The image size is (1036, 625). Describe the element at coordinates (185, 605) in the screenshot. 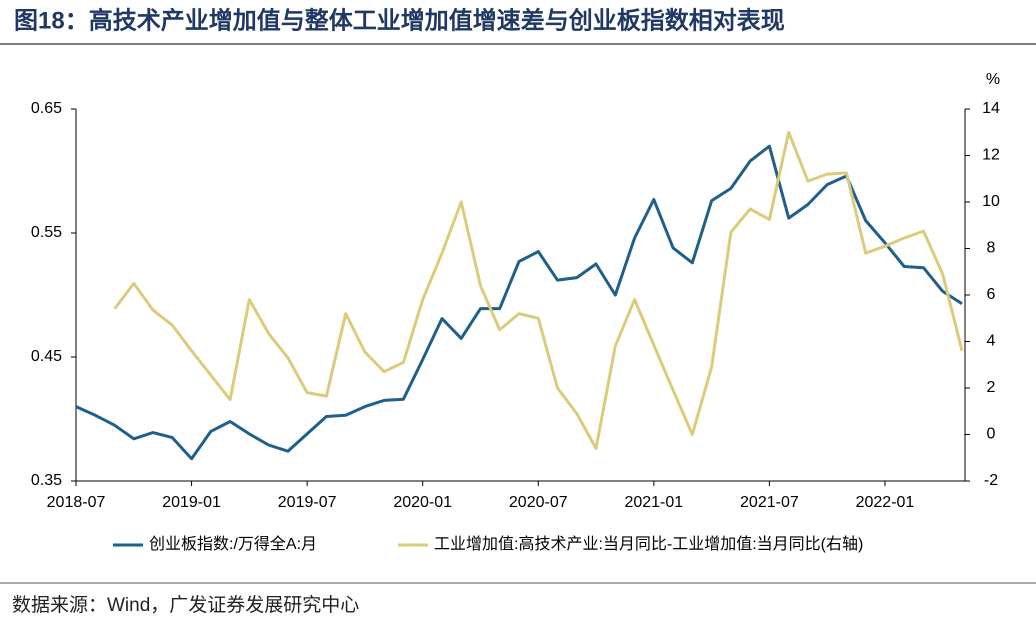

I see `source: 数据来源：Wind，广发证券发展研究中心` at that location.